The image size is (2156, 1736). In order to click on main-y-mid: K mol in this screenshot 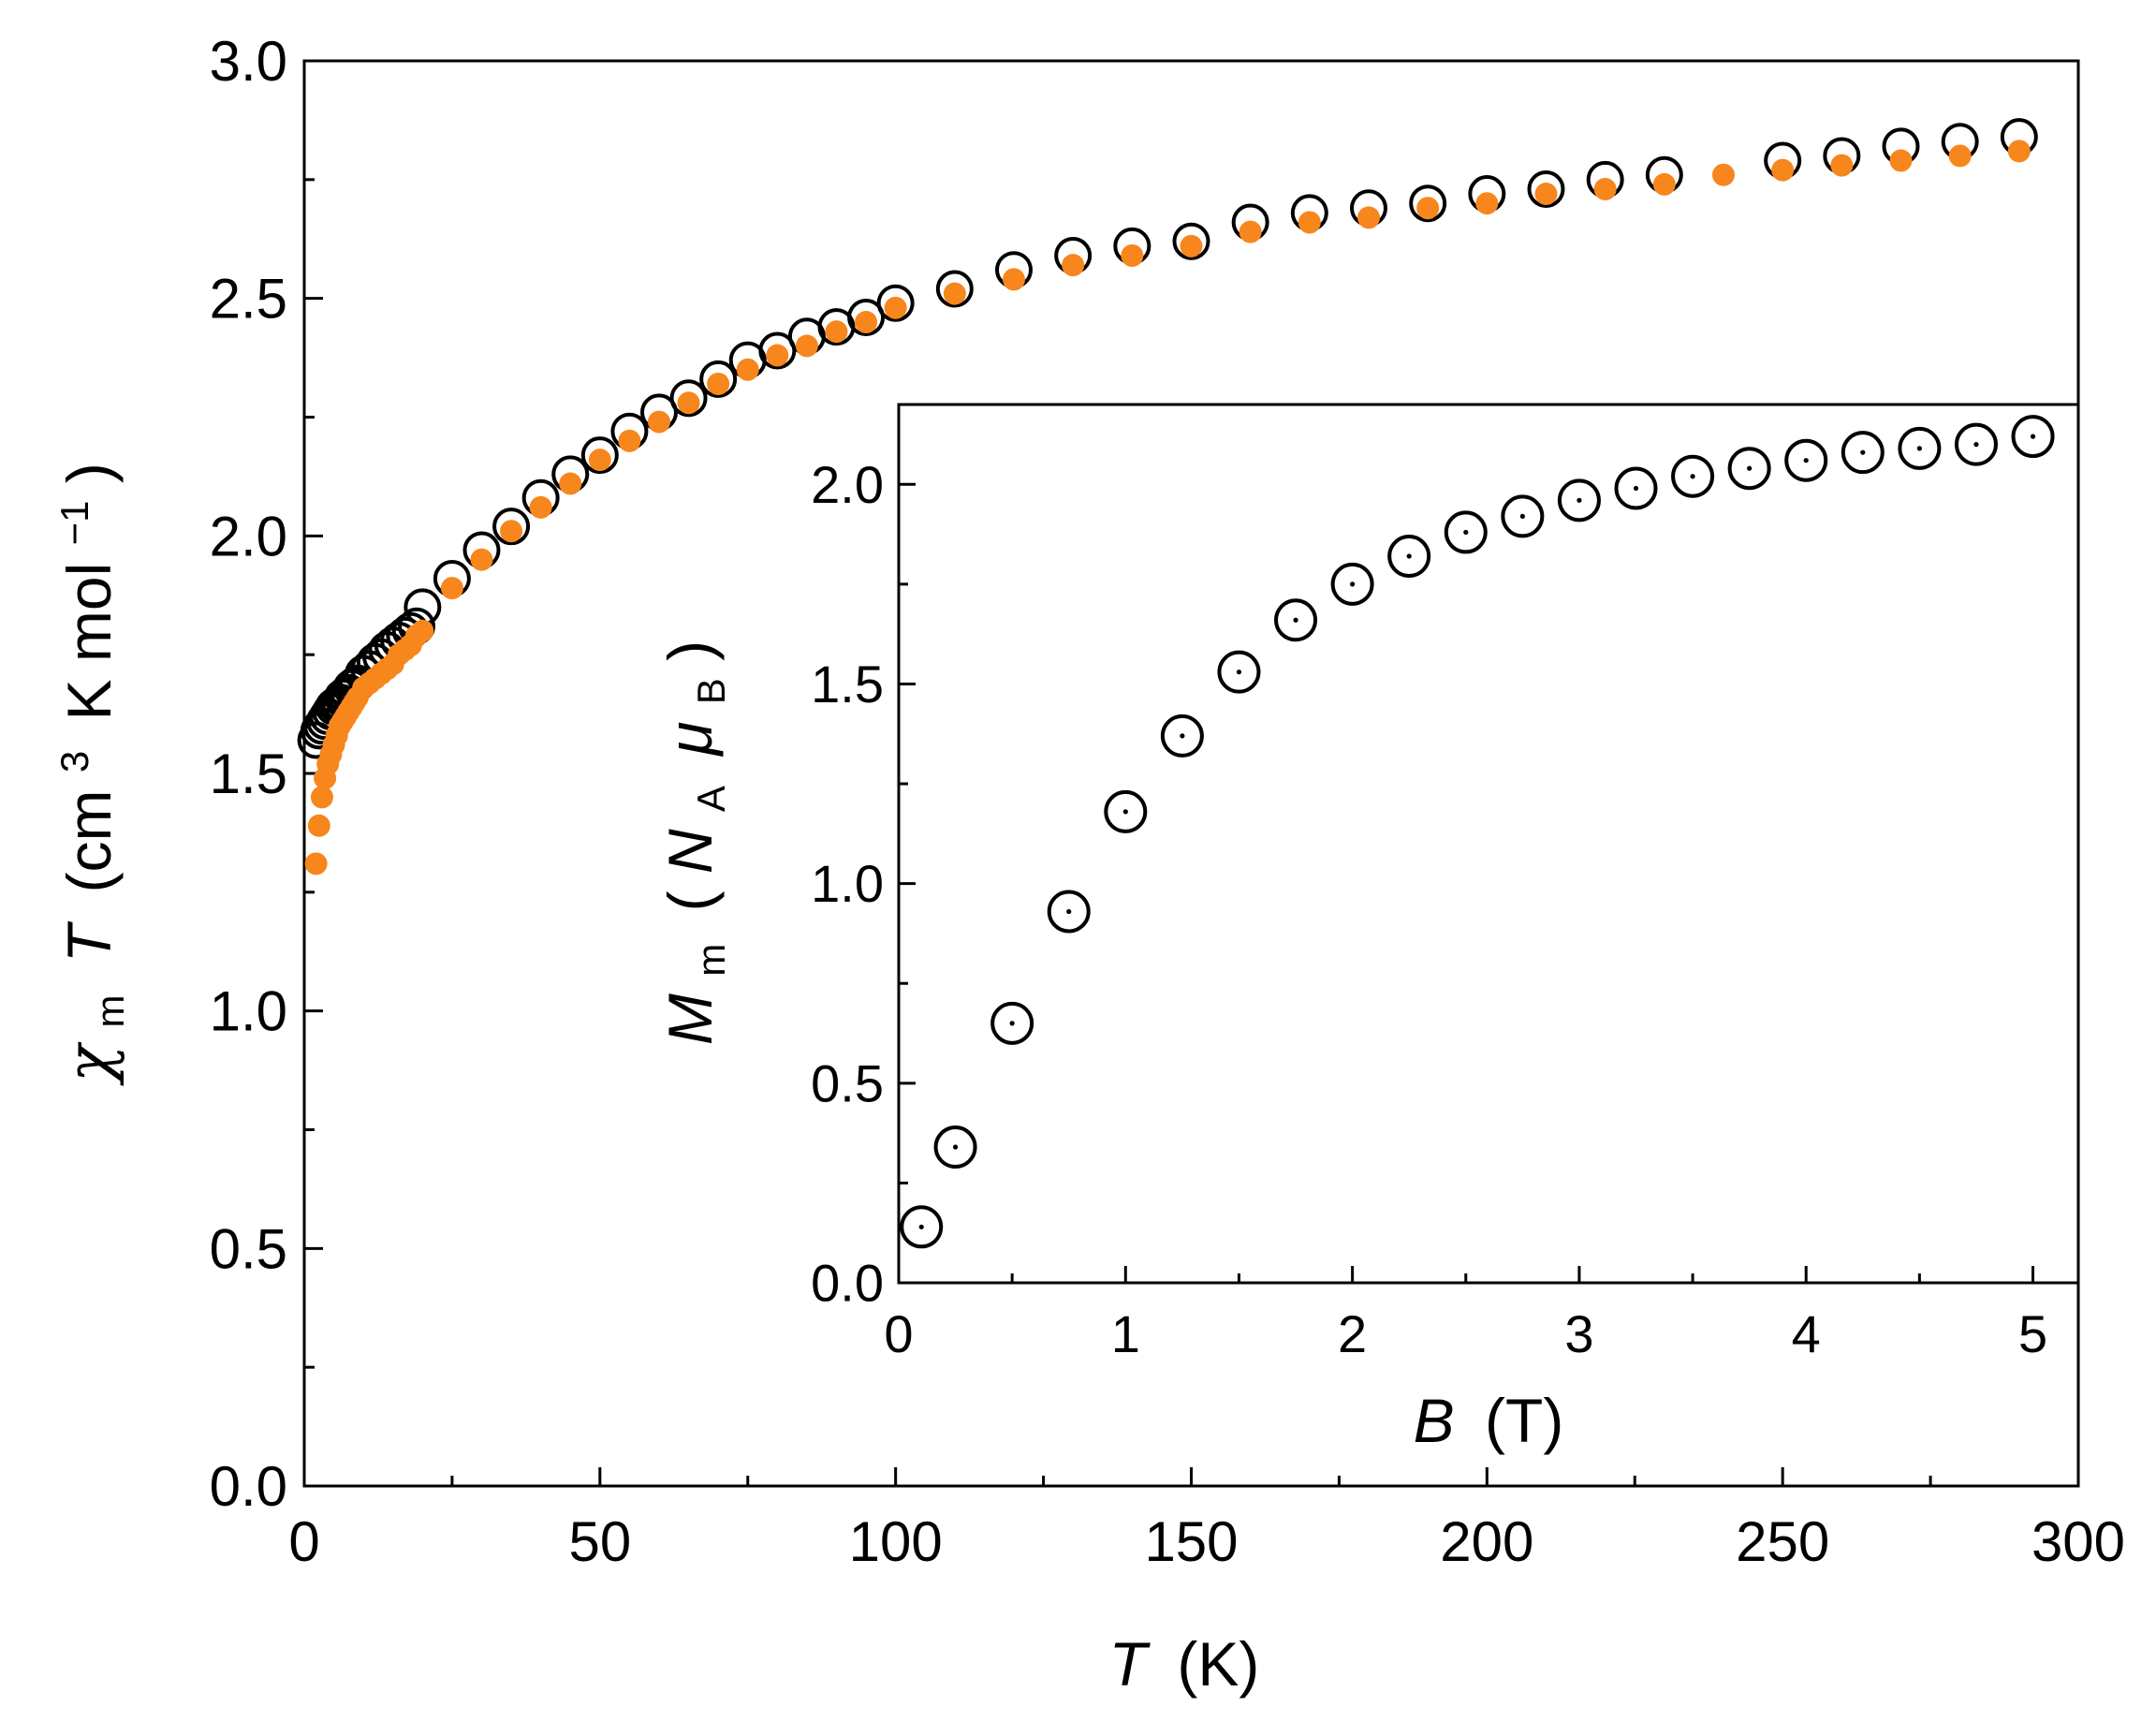, I will do `click(89, 642)`.